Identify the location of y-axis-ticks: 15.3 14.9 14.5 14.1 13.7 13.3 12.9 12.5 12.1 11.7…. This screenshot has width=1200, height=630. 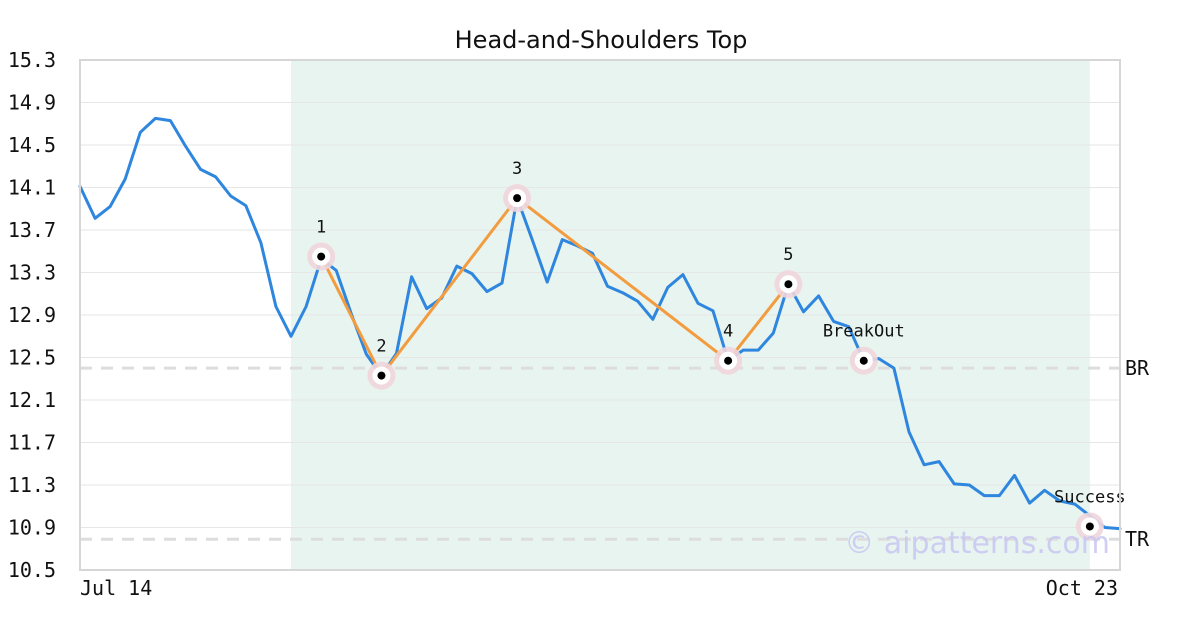
(32, 315).